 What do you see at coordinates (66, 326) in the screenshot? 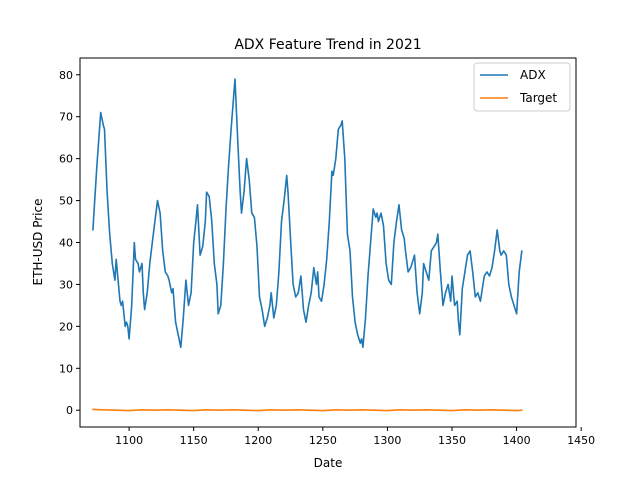
I see `y-tick-label: 20` at bounding box center [66, 326].